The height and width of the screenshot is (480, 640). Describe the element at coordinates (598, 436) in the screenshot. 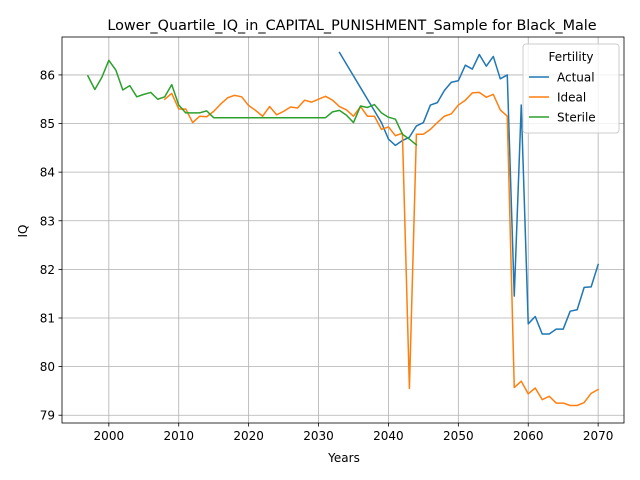

I see `x-tick-label: 2070` at that location.